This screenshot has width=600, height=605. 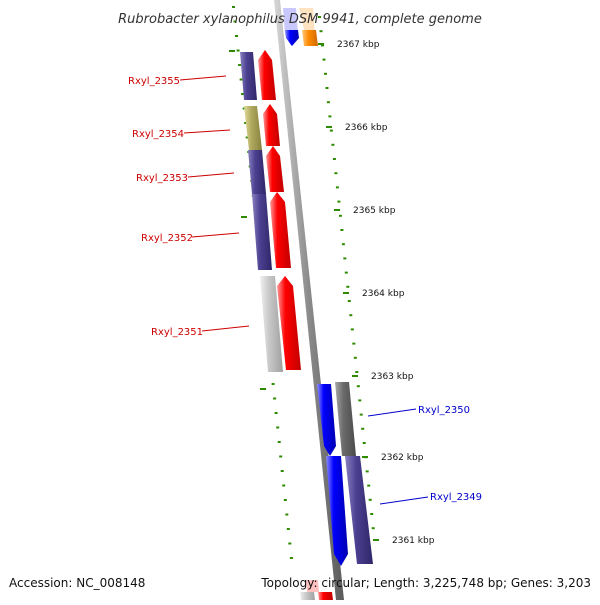 What do you see at coordinates (248, 76) in the screenshot?
I see `gene-rxyl-2355-cog` at bounding box center [248, 76].